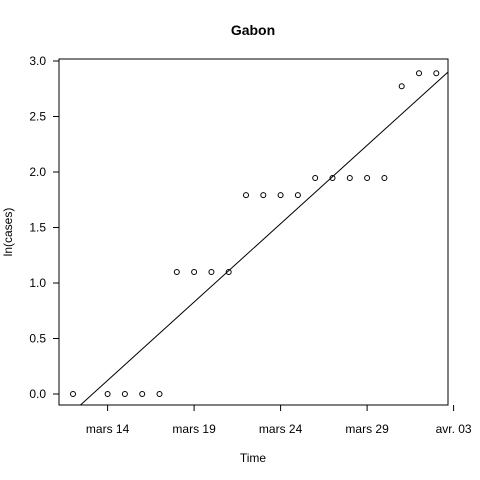 The width and height of the screenshot is (480, 480). What do you see at coordinates (279, 420) in the screenshot?
I see `x-axis: mars 14 mars 19 mars 24 mars 29 avr. 03` at bounding box center [279, 420].